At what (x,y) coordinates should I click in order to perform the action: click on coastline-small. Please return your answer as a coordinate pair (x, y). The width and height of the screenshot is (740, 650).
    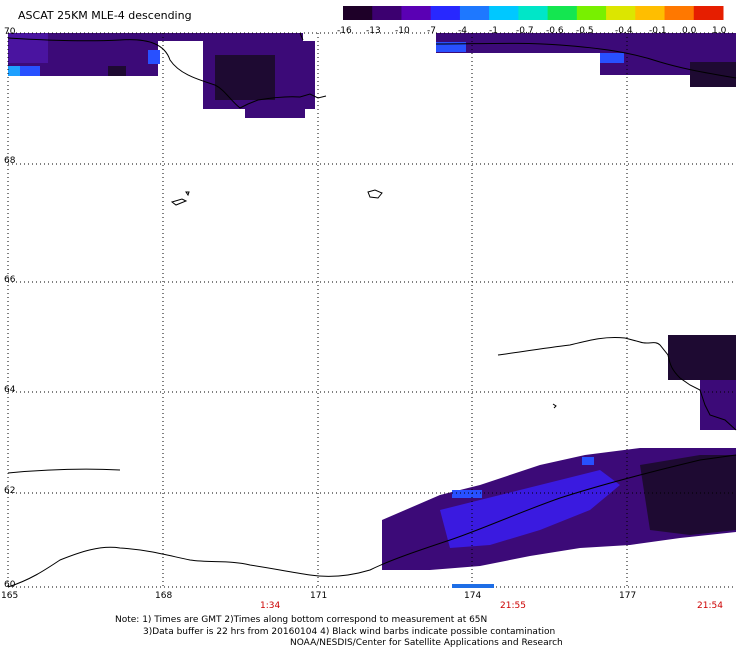
    Looking at the image, I should click on (554, 406).